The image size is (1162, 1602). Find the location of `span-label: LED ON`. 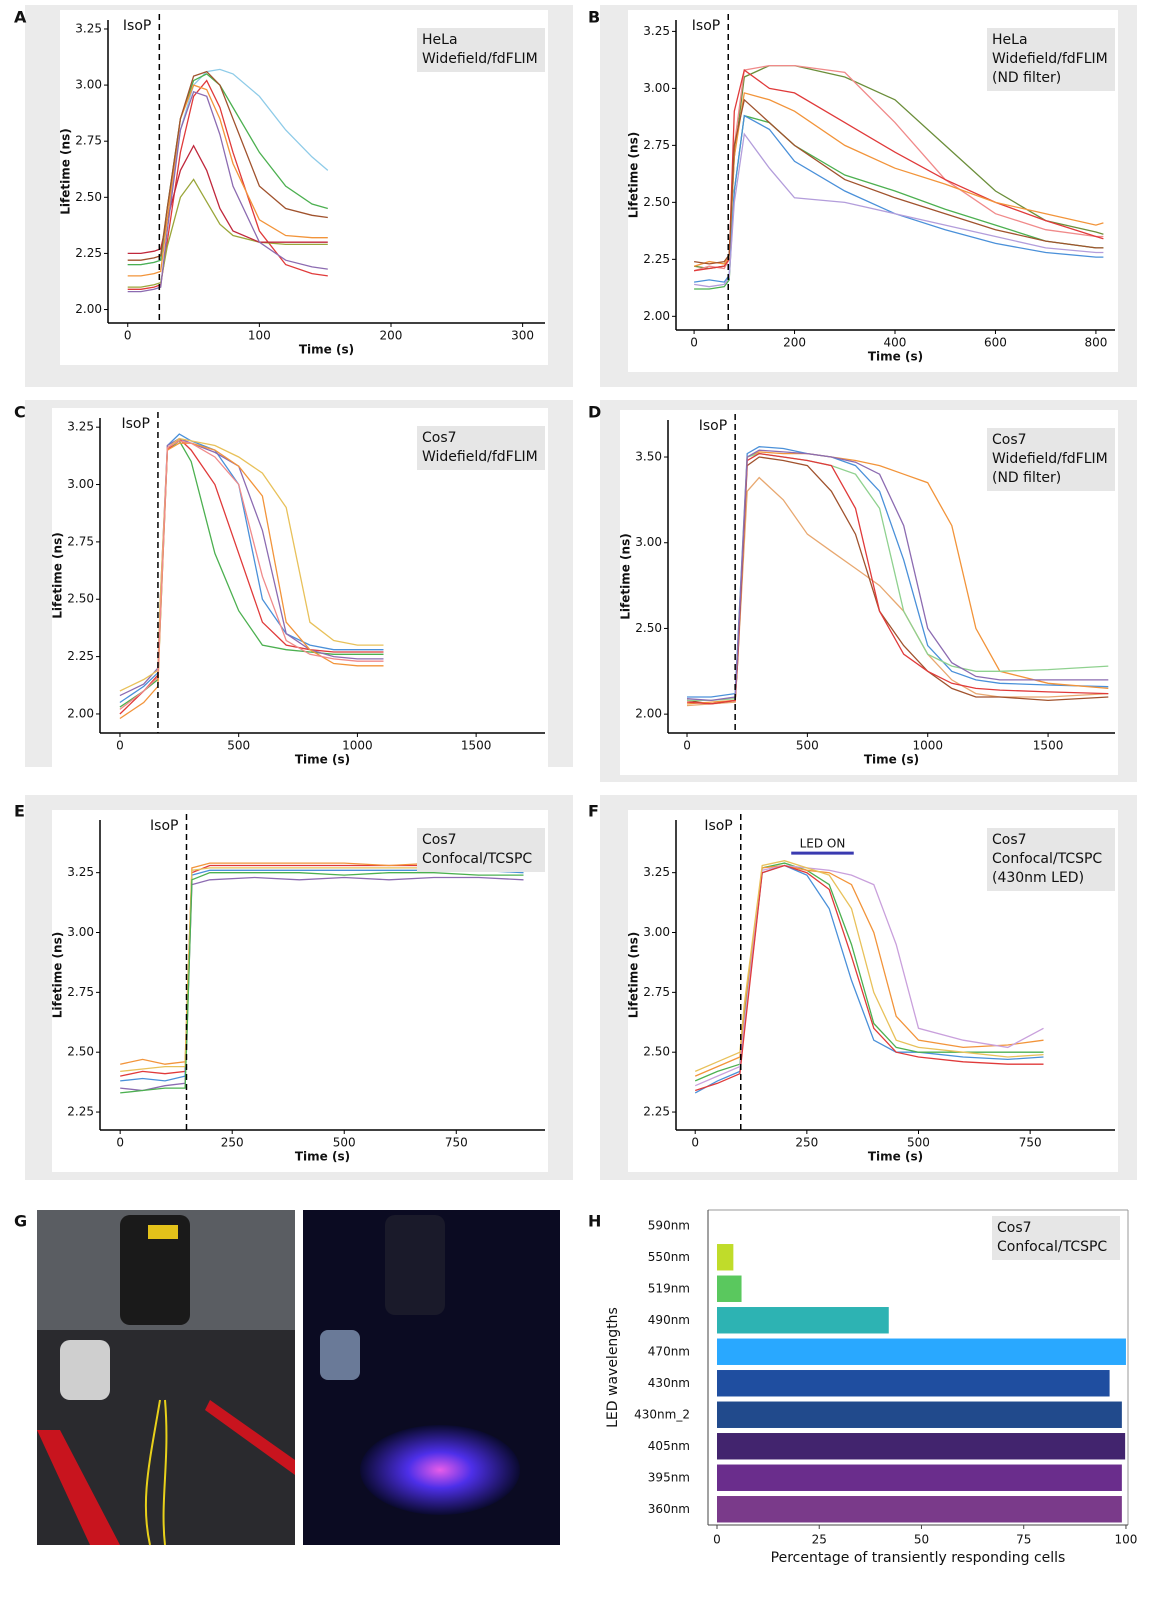

span-label: LED ON is located at coordinates (823, 844).